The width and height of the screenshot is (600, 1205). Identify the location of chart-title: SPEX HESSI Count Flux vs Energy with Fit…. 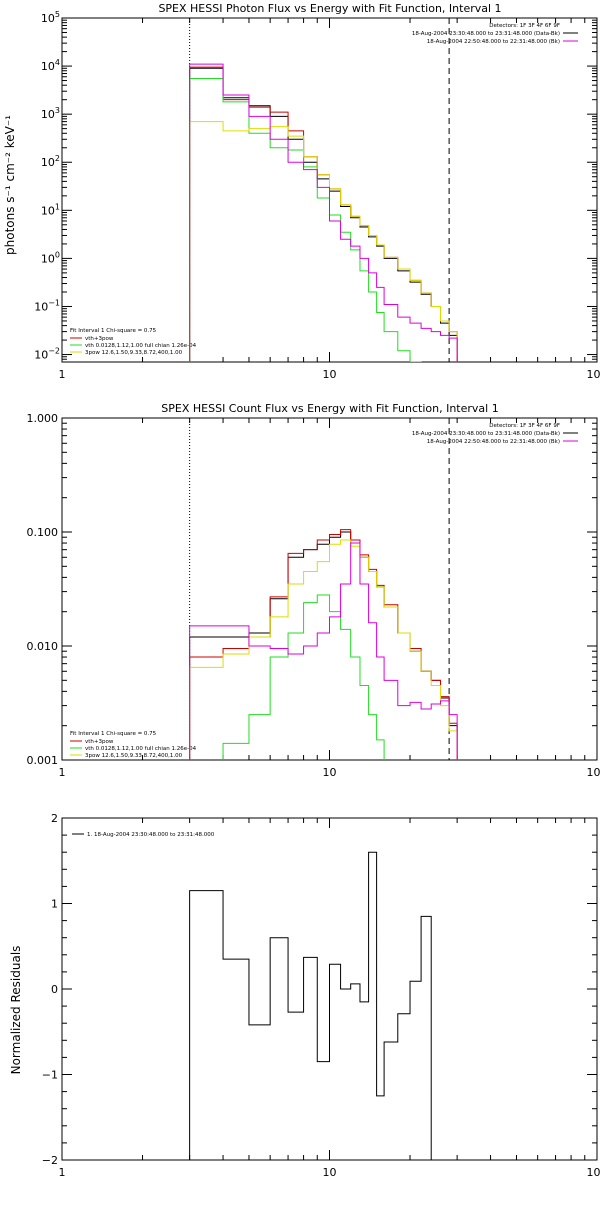
(329, 408).